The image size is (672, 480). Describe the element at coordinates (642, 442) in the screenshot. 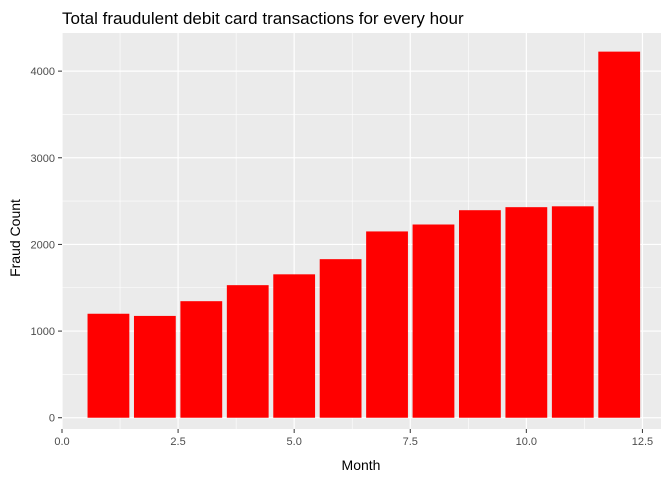

I see `x-tick-label: 12.5` at that location.